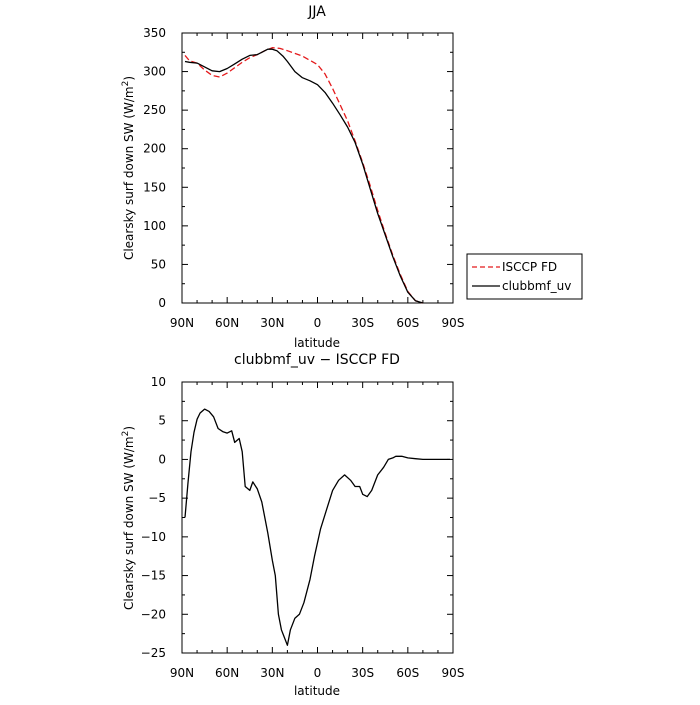 The height and width of the screenshot is (705, 700). Describe the element at coordinates (162, 303) in the screenshot. I see `panel1-ytick-label: 0` at that location.